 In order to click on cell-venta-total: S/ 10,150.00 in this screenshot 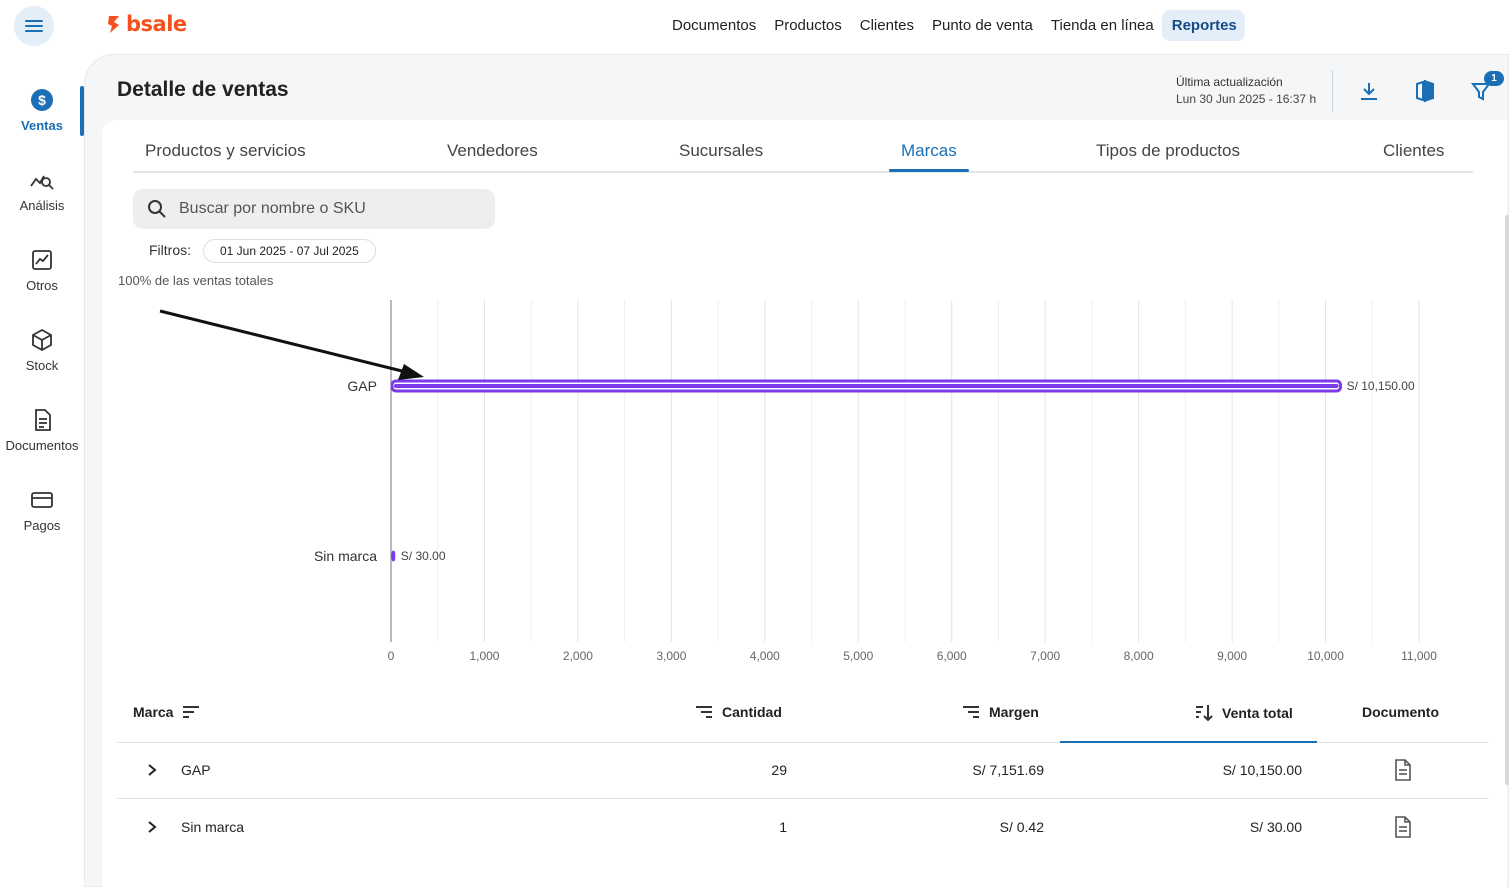, I will do `click(1262, 770)`.